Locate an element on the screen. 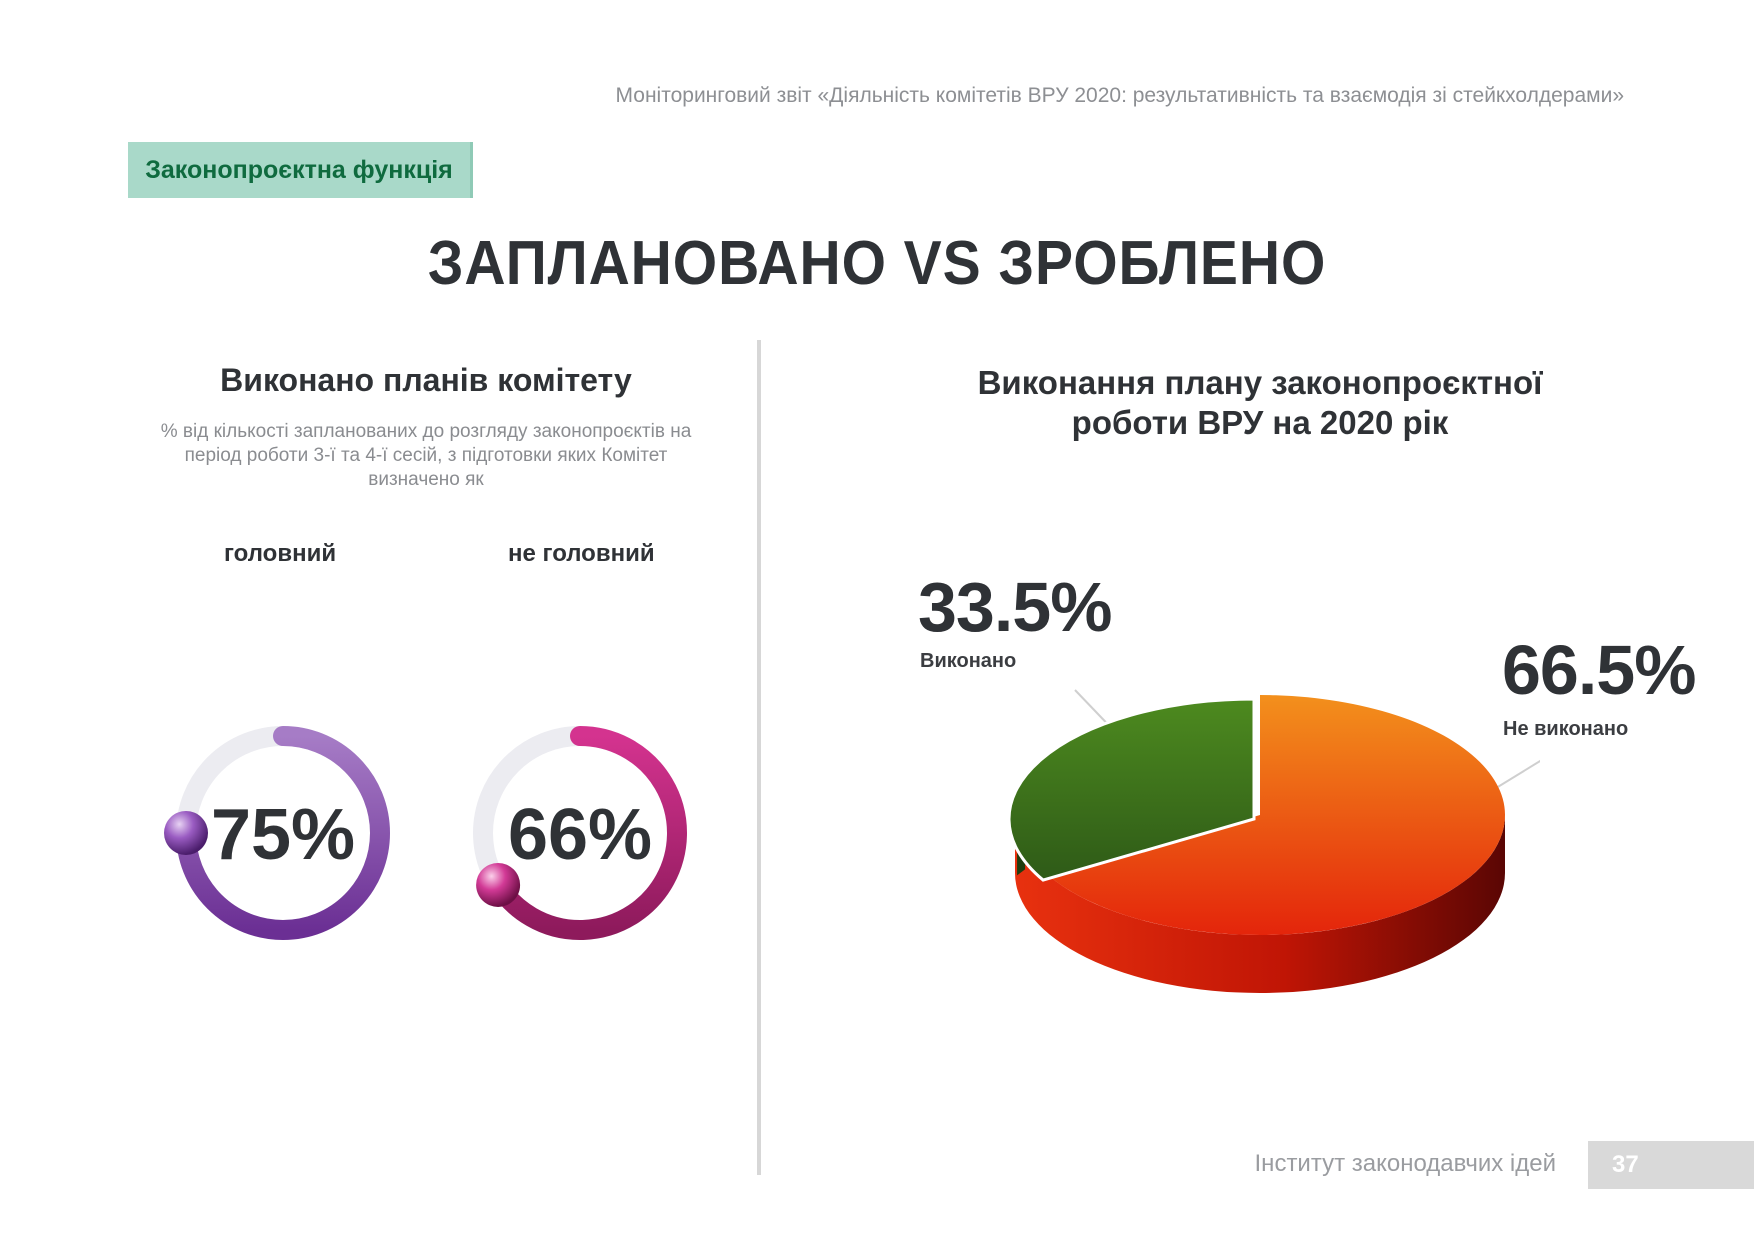 The width and height of the screenshot is (1754, 1241). label-secondary: не головний is located at coordinates (581, 553).